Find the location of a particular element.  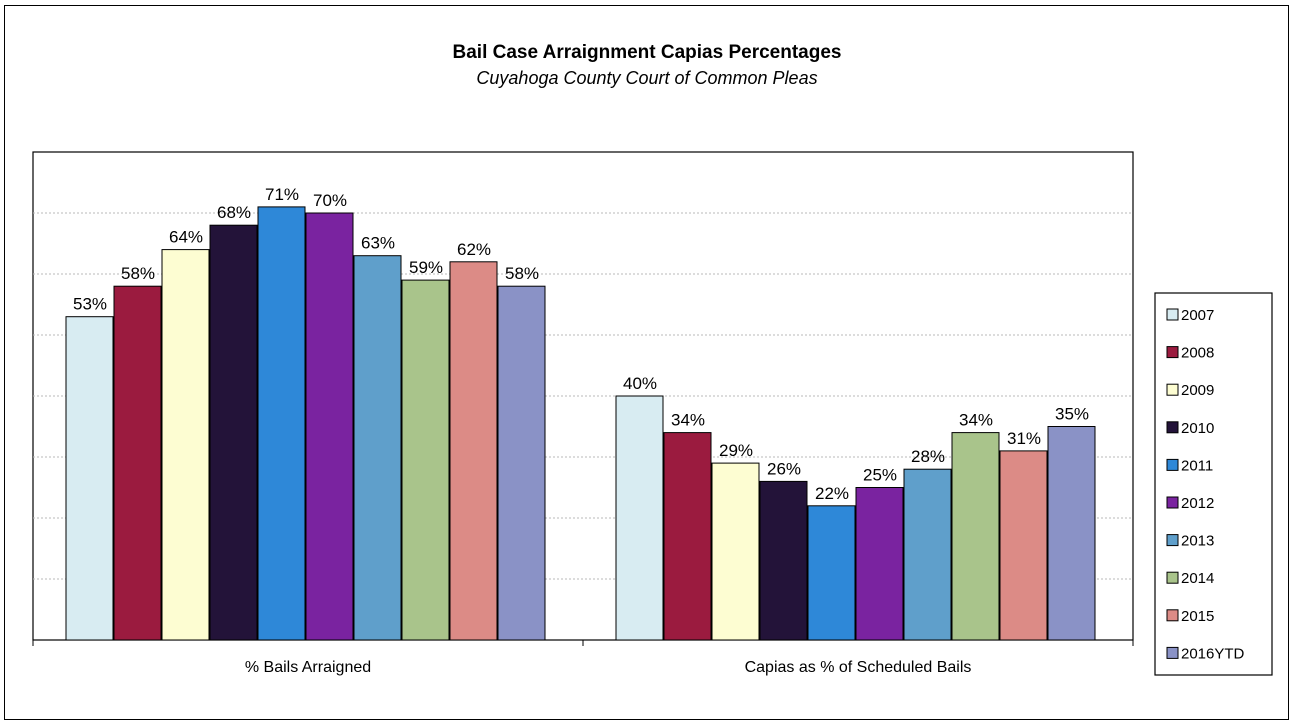

legend-label-2010: 2010 is located at coordinates (1197, 428).